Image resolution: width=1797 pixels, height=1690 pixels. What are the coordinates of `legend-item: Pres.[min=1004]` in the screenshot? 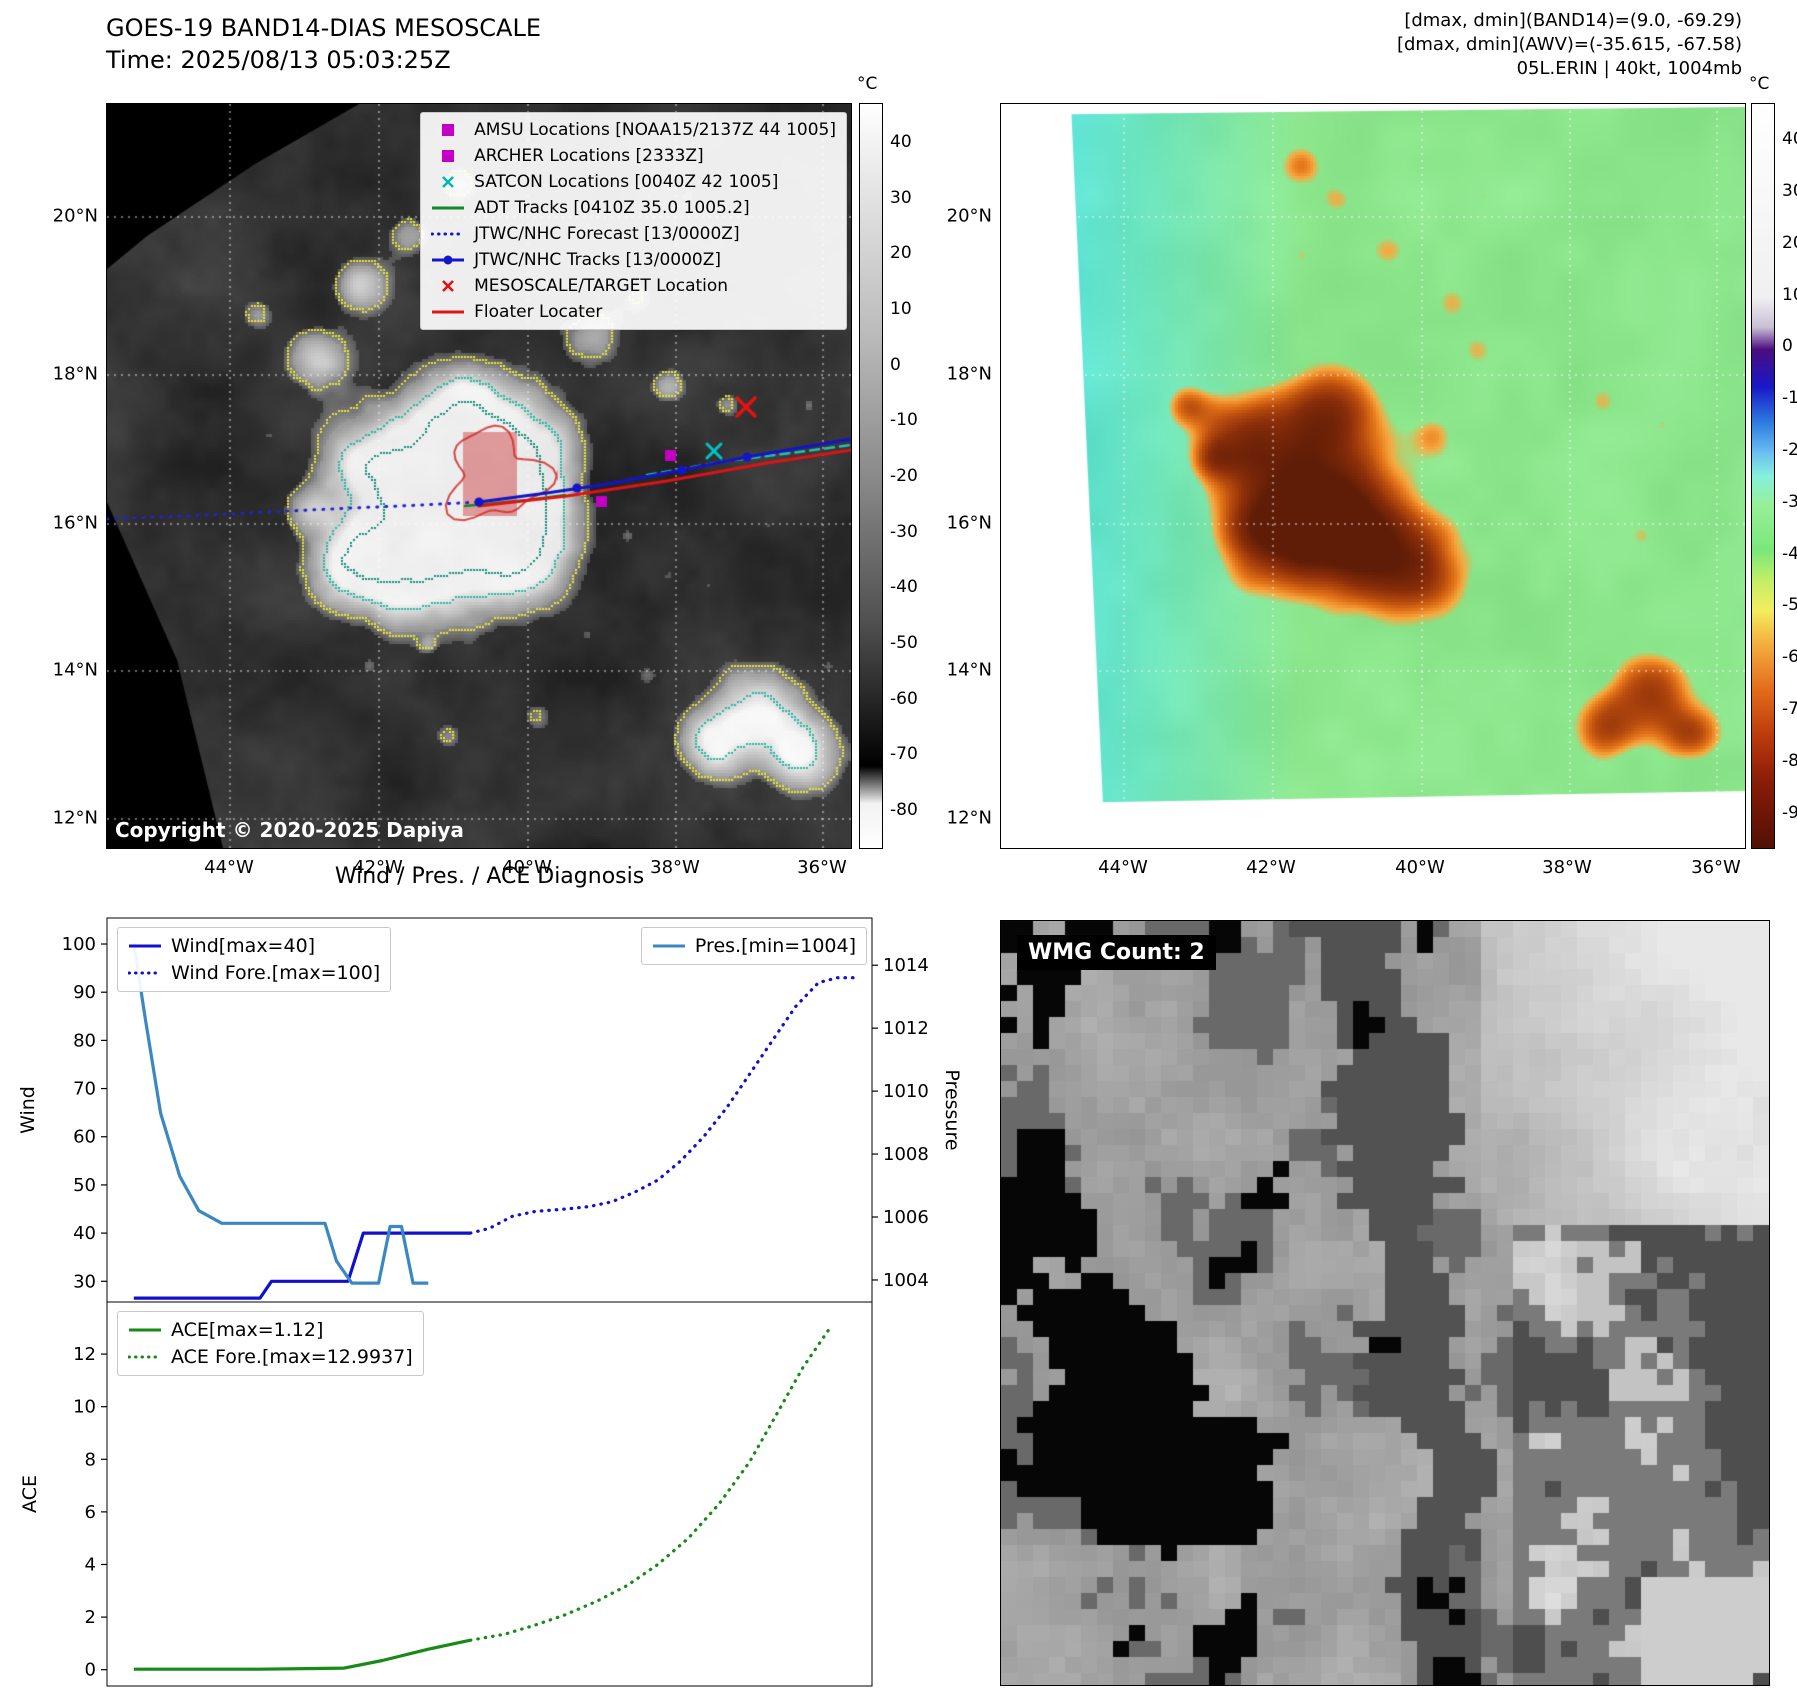 It's located at (754, 946).